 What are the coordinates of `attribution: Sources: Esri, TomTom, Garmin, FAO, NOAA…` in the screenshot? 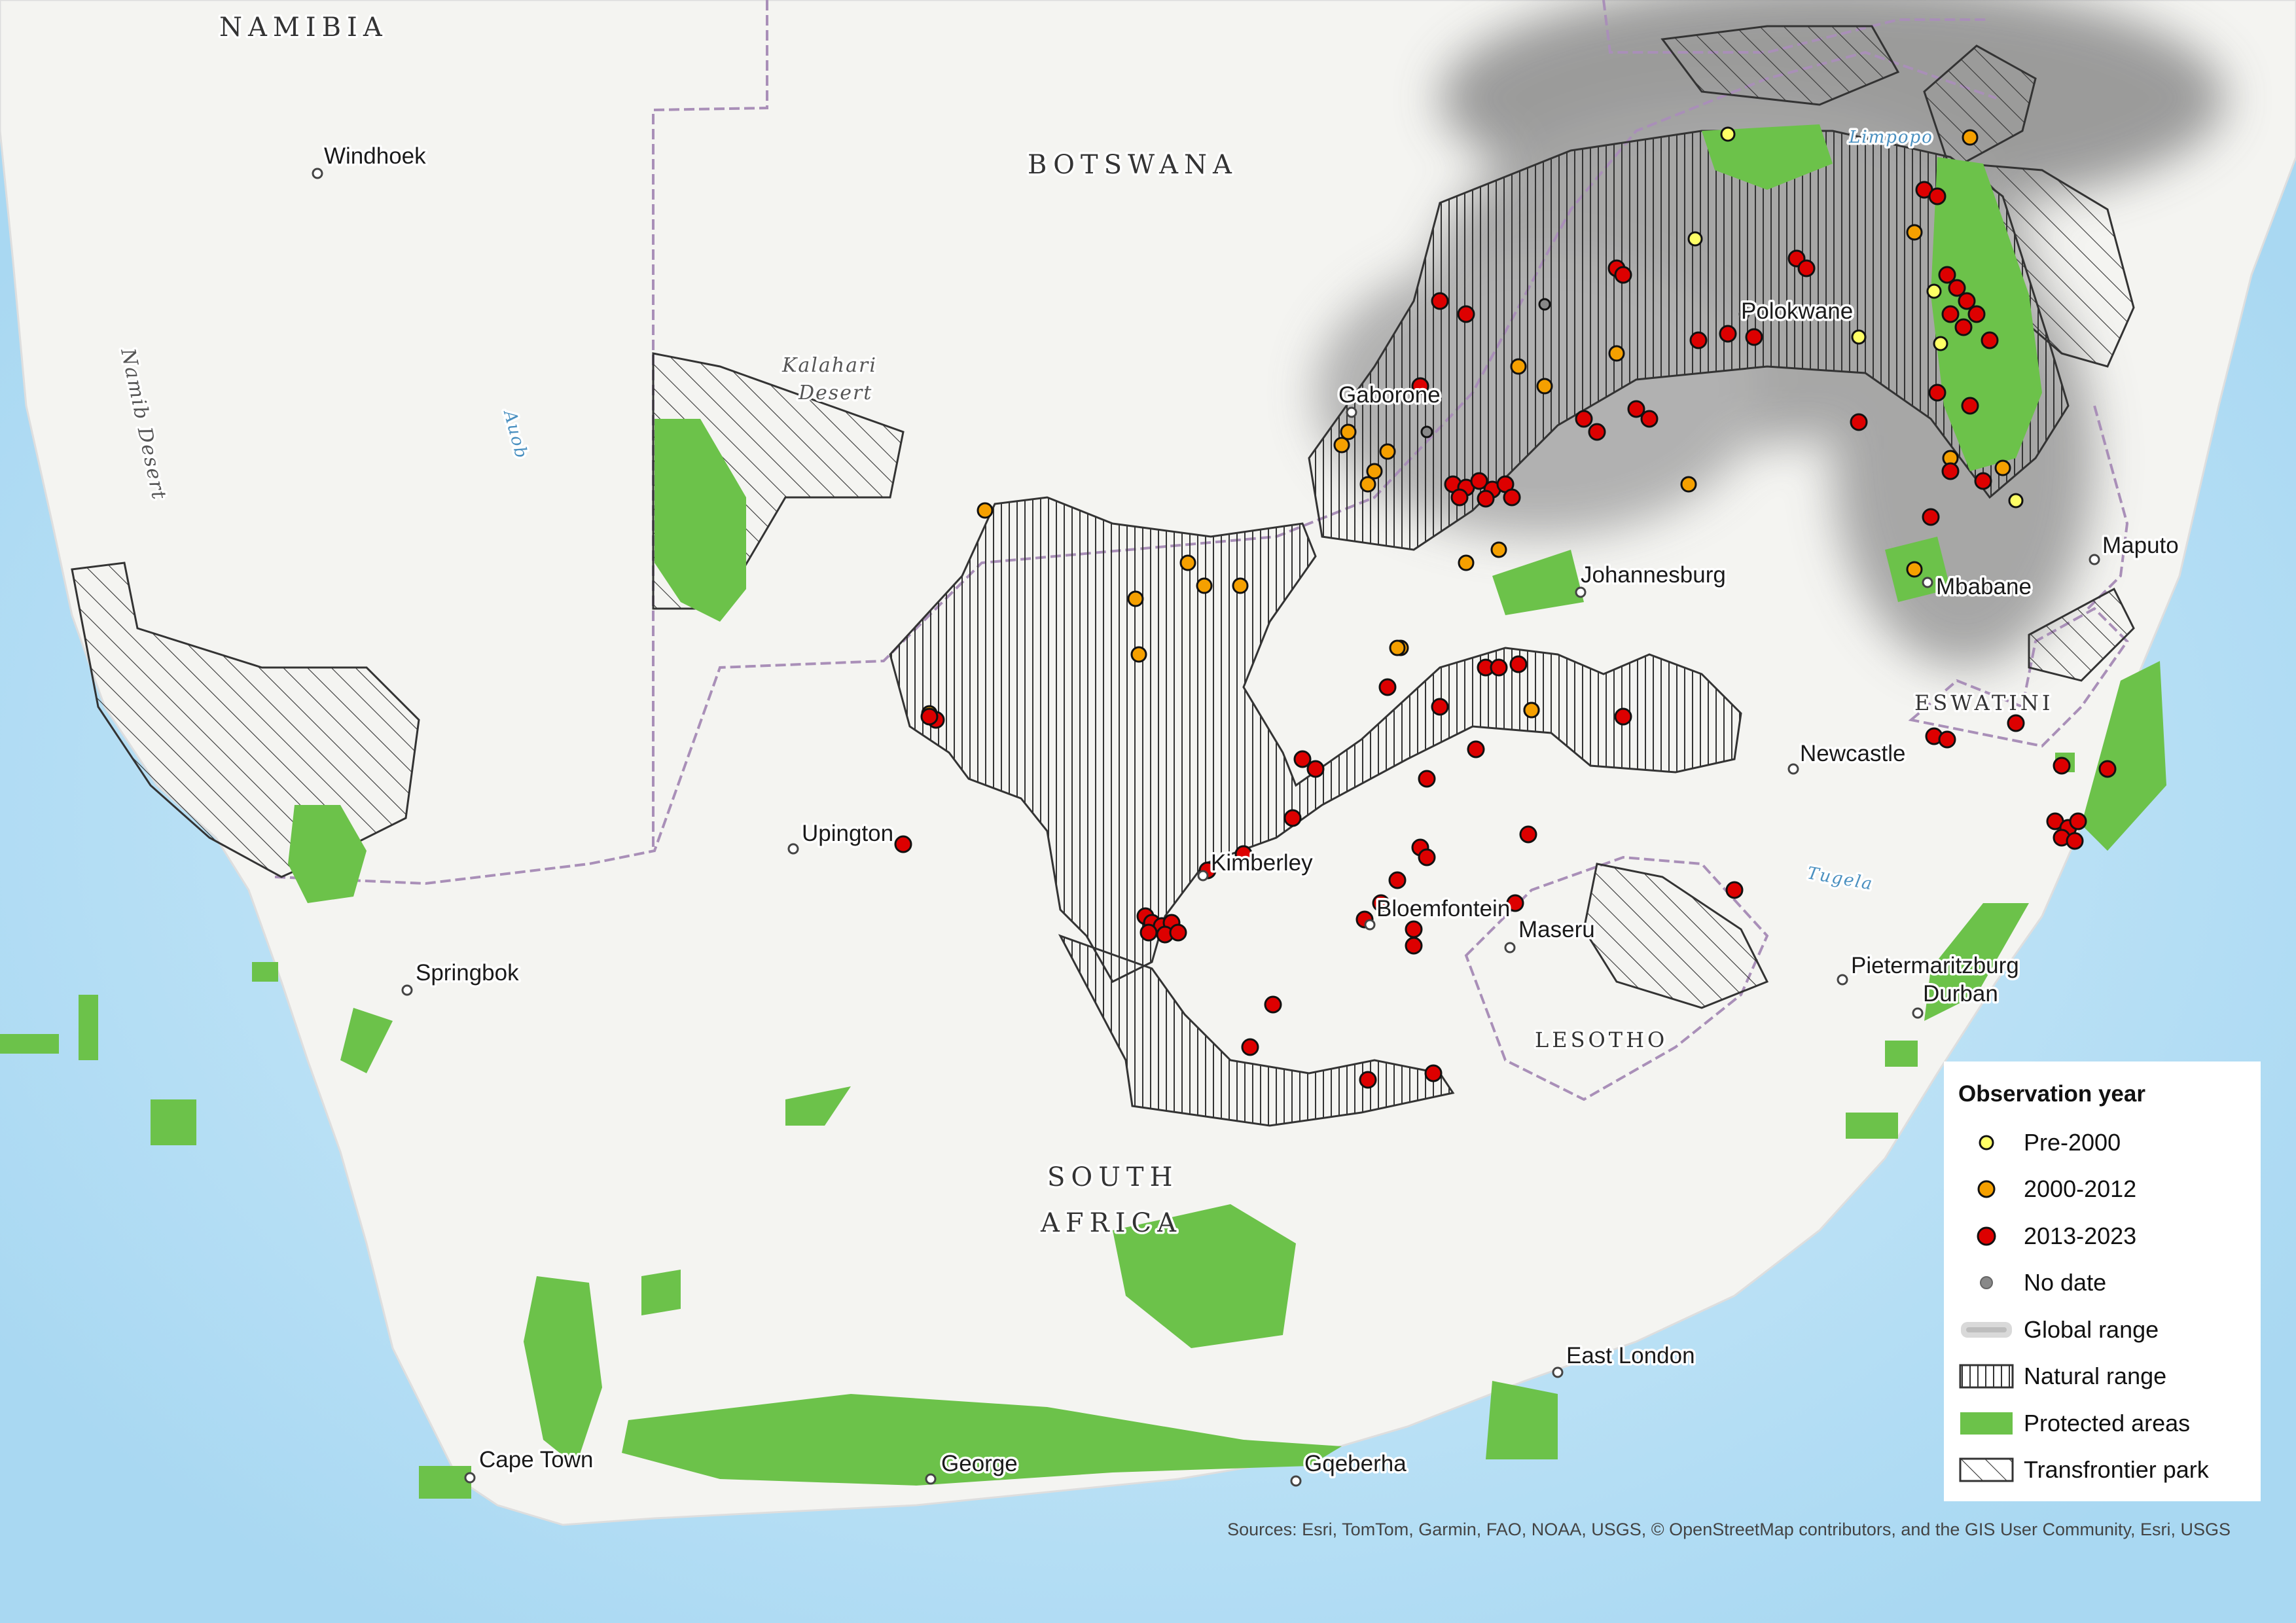 It's located at (1729, 1529).